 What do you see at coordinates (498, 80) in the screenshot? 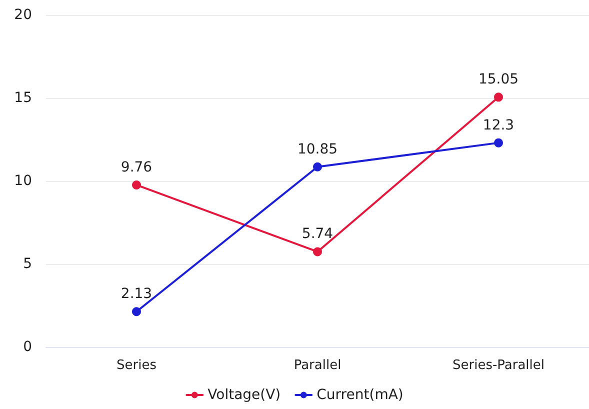
I see `data-label: 15.05` at bounding box center [498, 80].